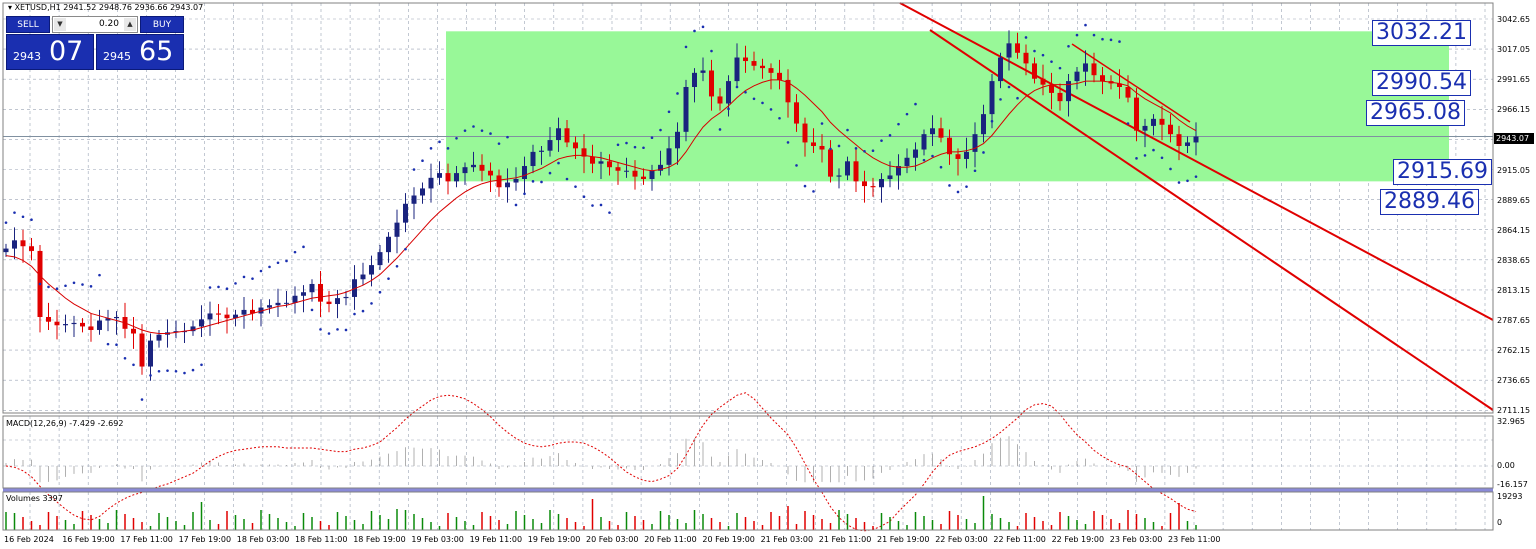  Describe the element at coordinates (1078, 539) in the screenshot. I see `time-tick: 22 Feb 19:00` at that location.